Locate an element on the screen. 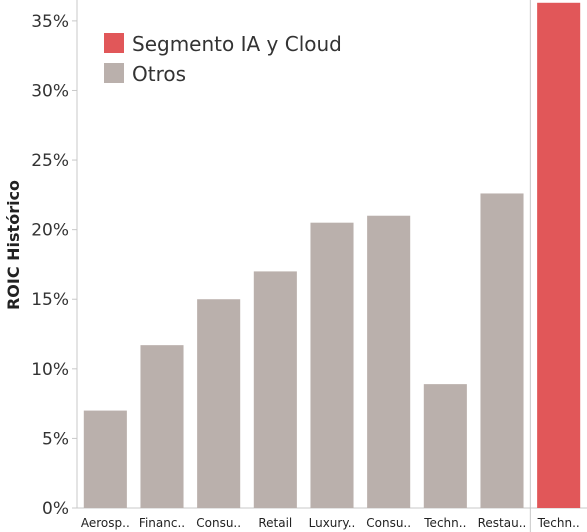 This screenshot has width=587, height=532. y-tick-label: 25% is located at coordinates (50, 161).